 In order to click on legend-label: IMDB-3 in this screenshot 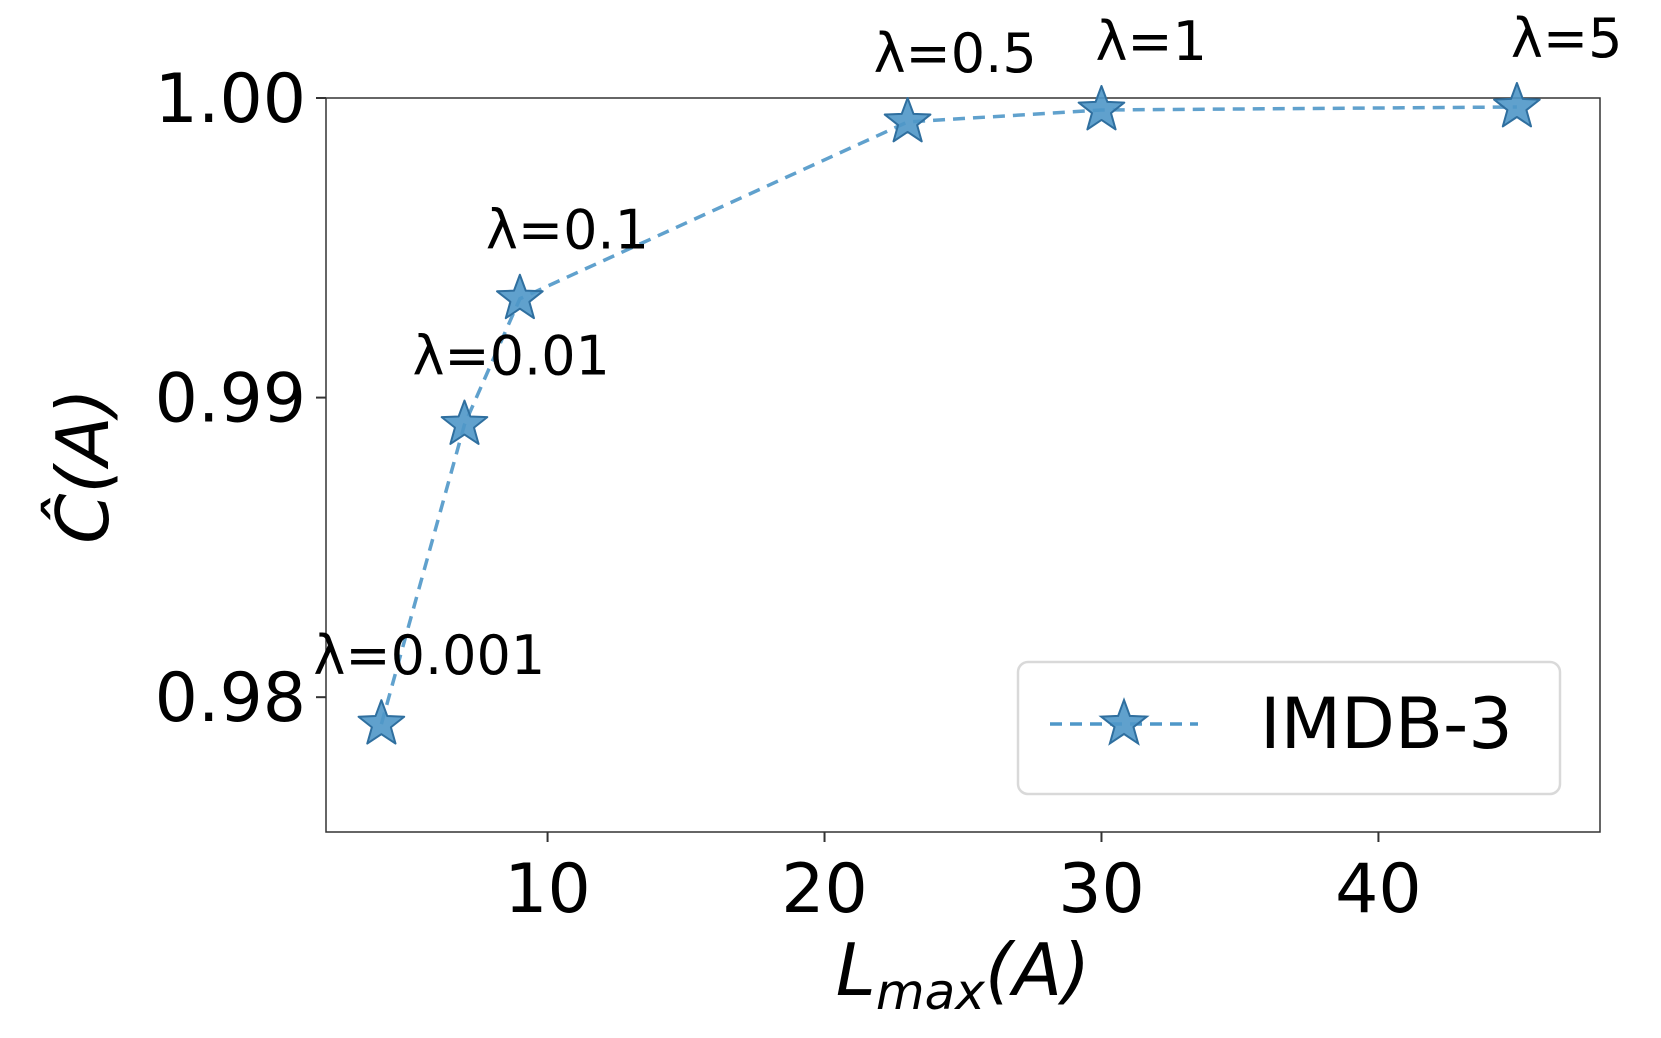, I will do `click(1386, 724)`.